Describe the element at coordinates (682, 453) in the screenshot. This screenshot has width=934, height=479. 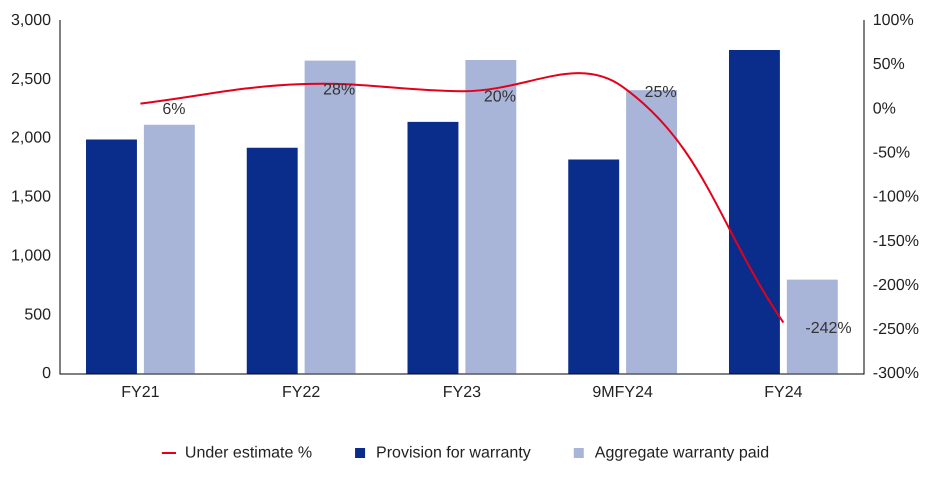
I see `legend-label: Aggregate warranty paid` at that location.